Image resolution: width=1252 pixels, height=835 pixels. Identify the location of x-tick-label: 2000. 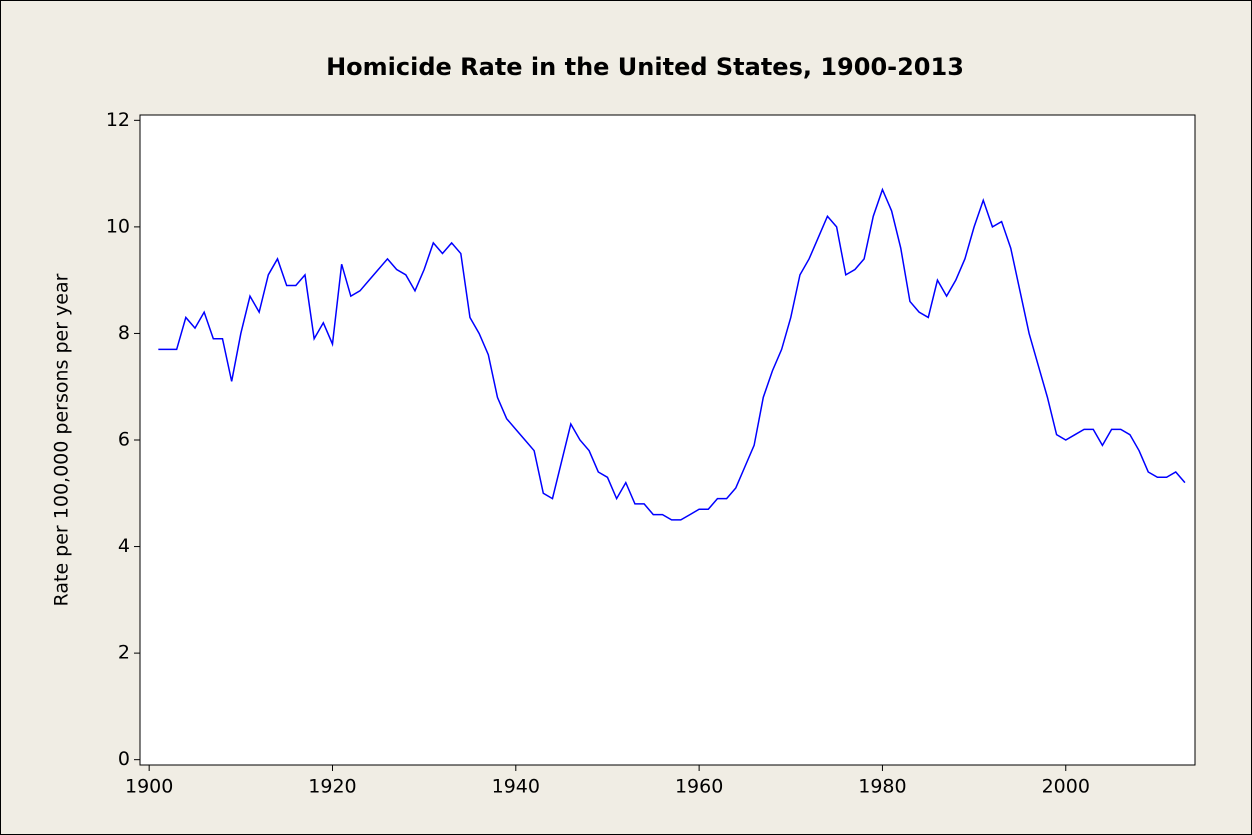
(1066, 787).